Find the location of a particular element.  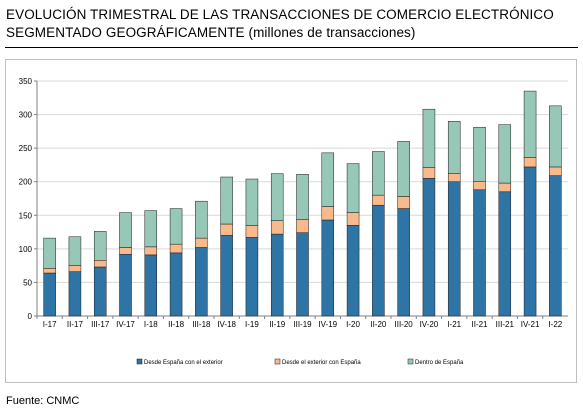

x-tick-label: IV-20 is located at coordinates (429, 324).